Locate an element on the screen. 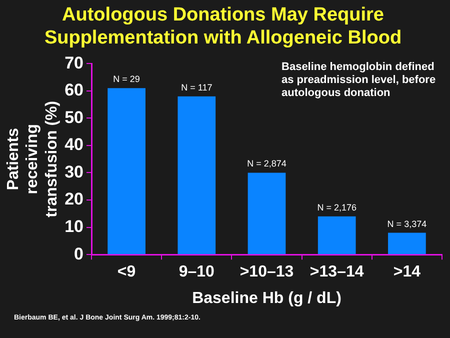  x-tick-label: >13–14 is located at coordinates (337, 272).